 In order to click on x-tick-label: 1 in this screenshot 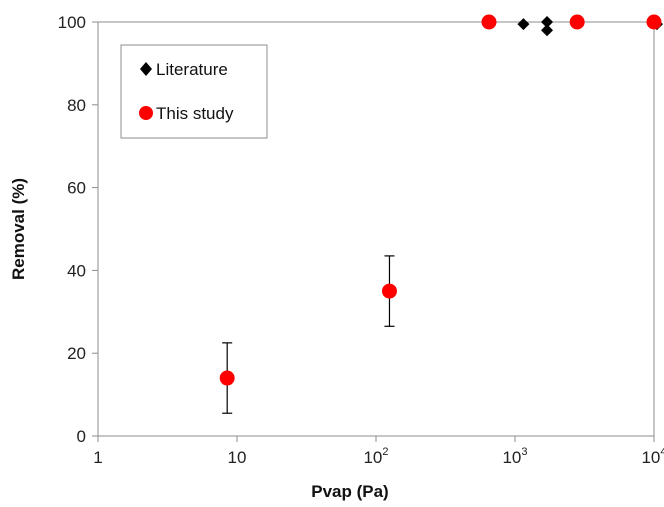, I will do `click(97, 457)`.